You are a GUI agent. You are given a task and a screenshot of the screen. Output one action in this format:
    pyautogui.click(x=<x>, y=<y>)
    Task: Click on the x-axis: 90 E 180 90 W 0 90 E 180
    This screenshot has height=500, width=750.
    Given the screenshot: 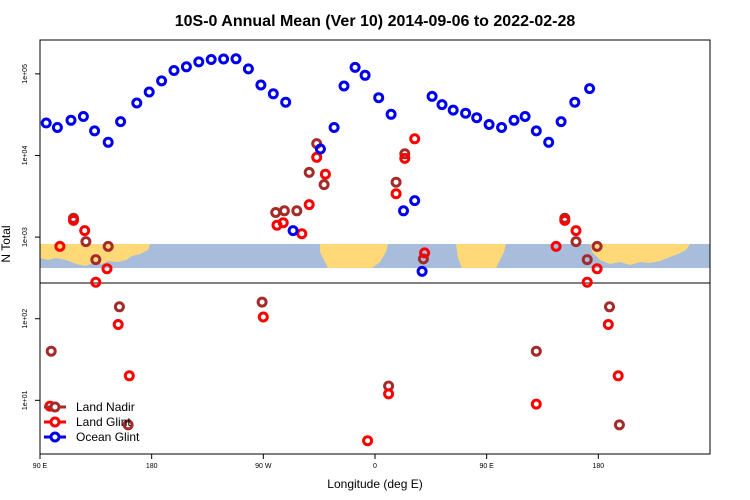 What is the action you would take?
    pyautogui.click(x=318, y=462)
    